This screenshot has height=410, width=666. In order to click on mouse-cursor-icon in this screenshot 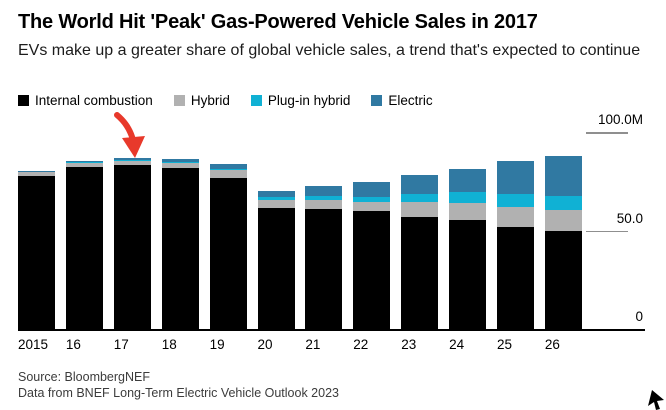, I will do `click(656, 400)`.